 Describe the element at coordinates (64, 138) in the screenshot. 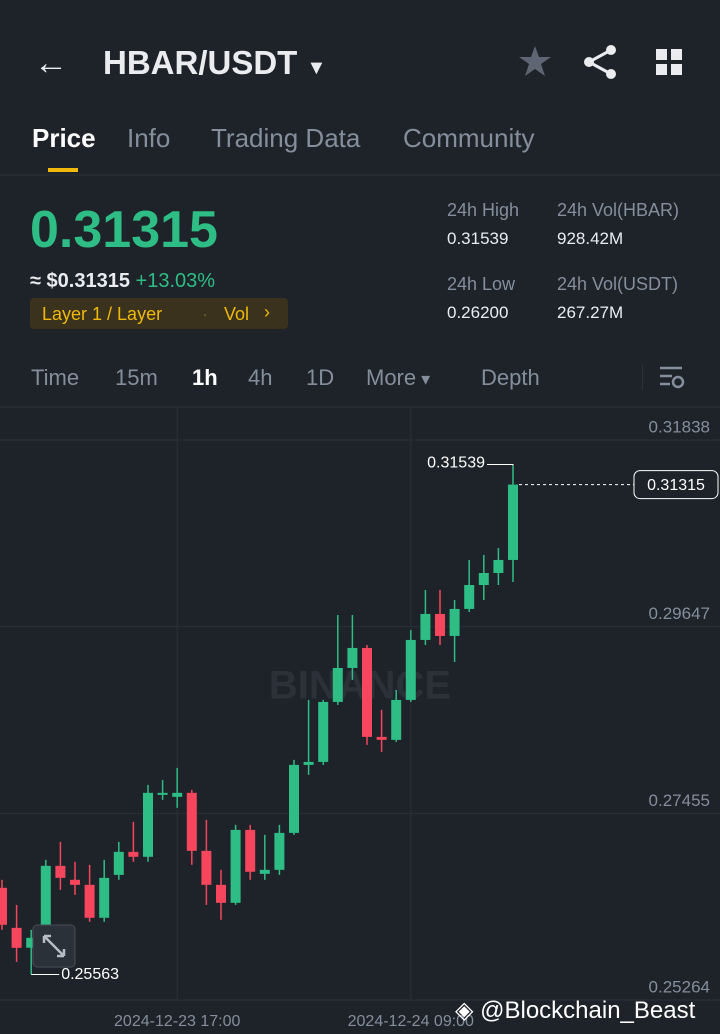

I see `tab: Price` at that location.